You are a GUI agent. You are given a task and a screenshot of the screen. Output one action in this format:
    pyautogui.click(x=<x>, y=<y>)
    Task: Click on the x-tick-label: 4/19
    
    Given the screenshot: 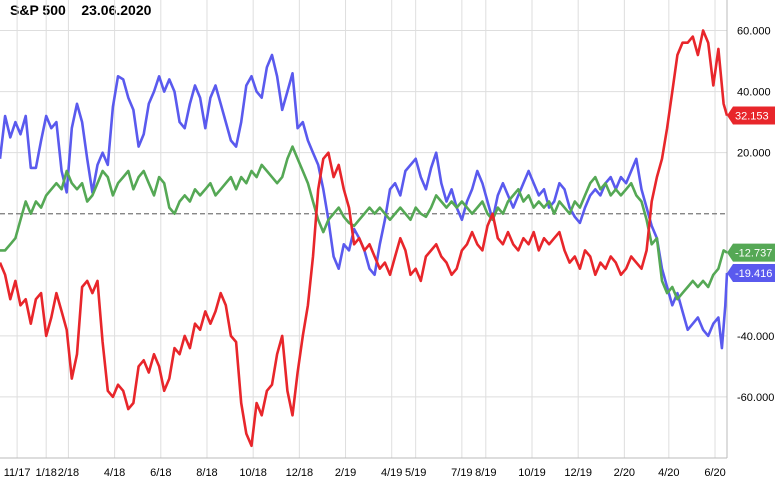 What is the action you would take?
    pyautogui.click(x=391, y=473)
    